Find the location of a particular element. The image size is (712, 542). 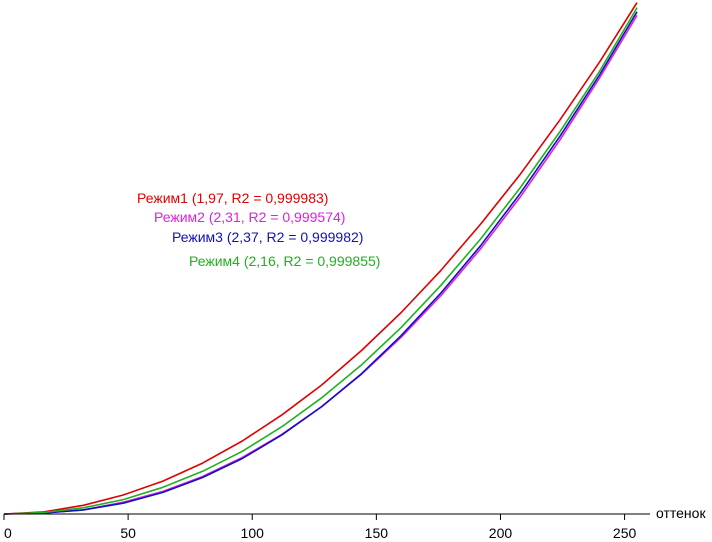

x-tick-label-0: 0 is located at coordinates (8, 533).